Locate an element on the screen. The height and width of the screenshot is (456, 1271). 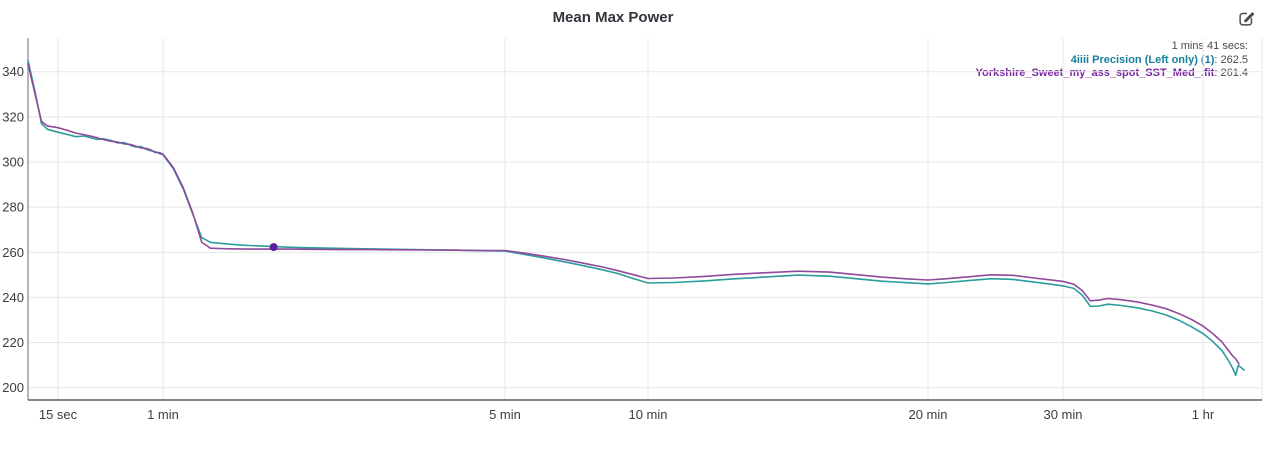
chart-title: Mean Max Power is located at coordinates (613, 17).